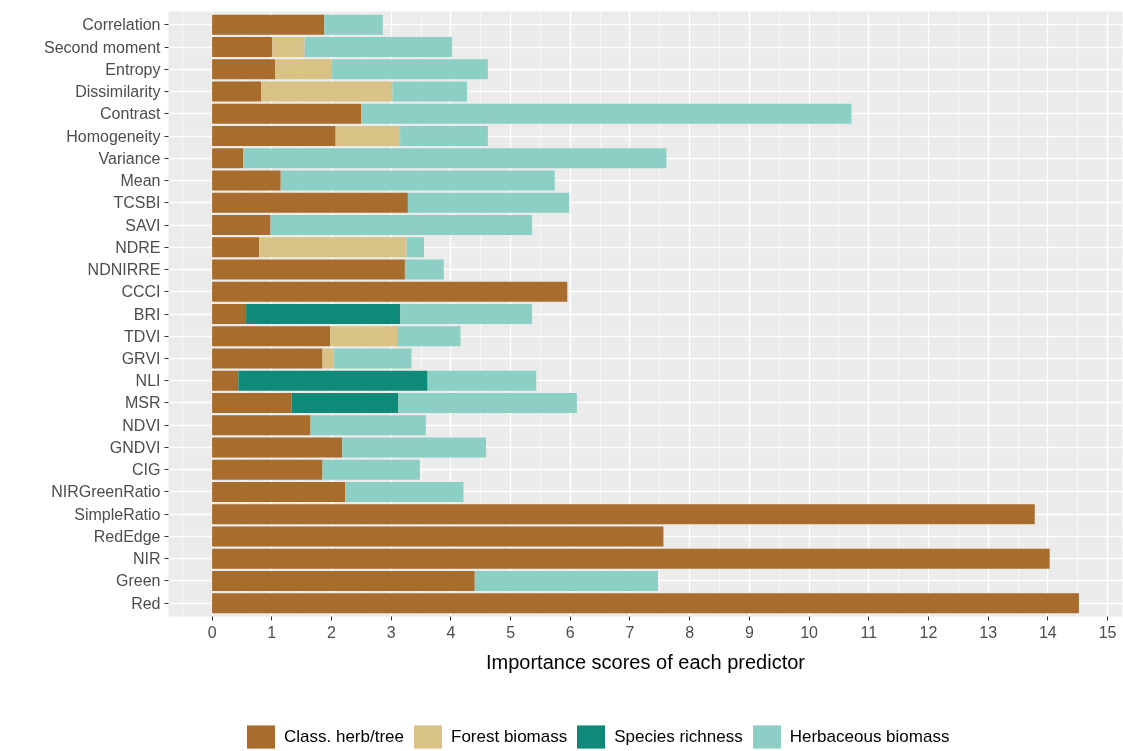 This screenshot has height=751, width=1123. What do you see at coordinates (928, 632) in the screenshot?
I see `x-tick-label: 12` at bounding box center [928, 632].